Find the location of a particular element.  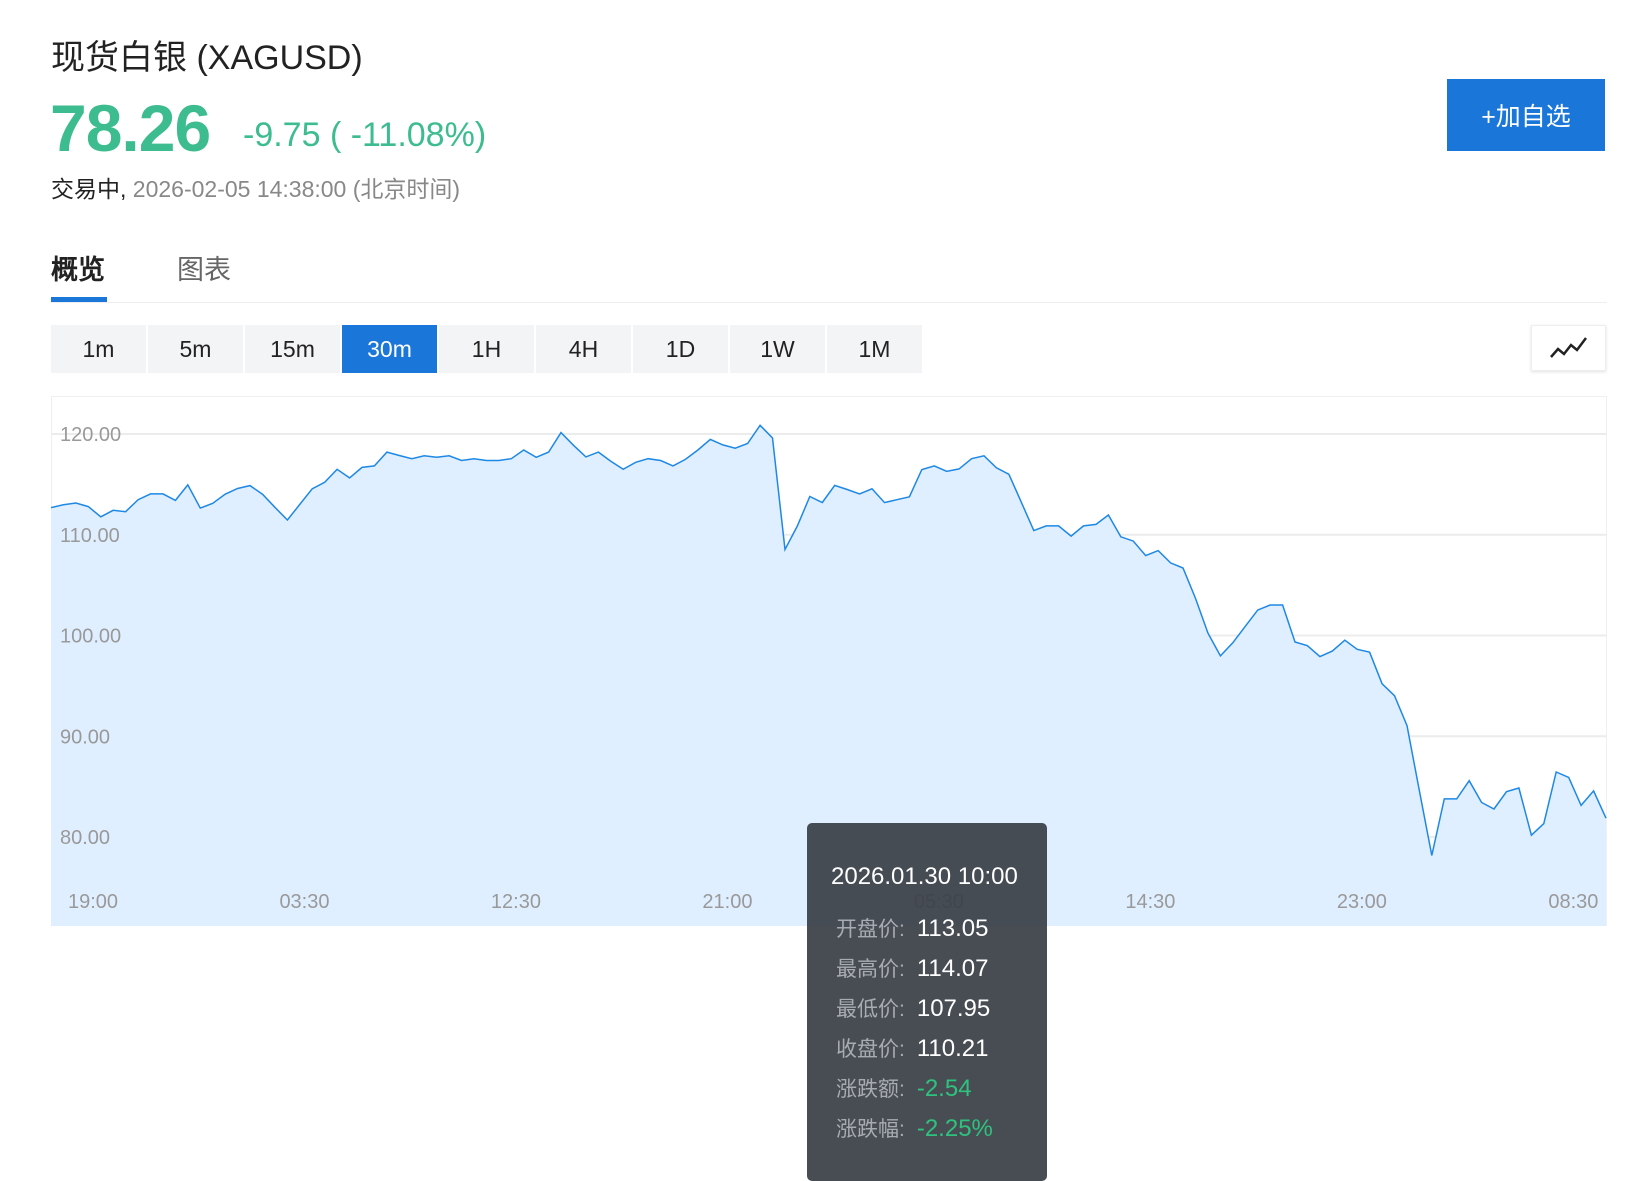

x-tick-label: 19:00 is located at coordinates (93, 902).